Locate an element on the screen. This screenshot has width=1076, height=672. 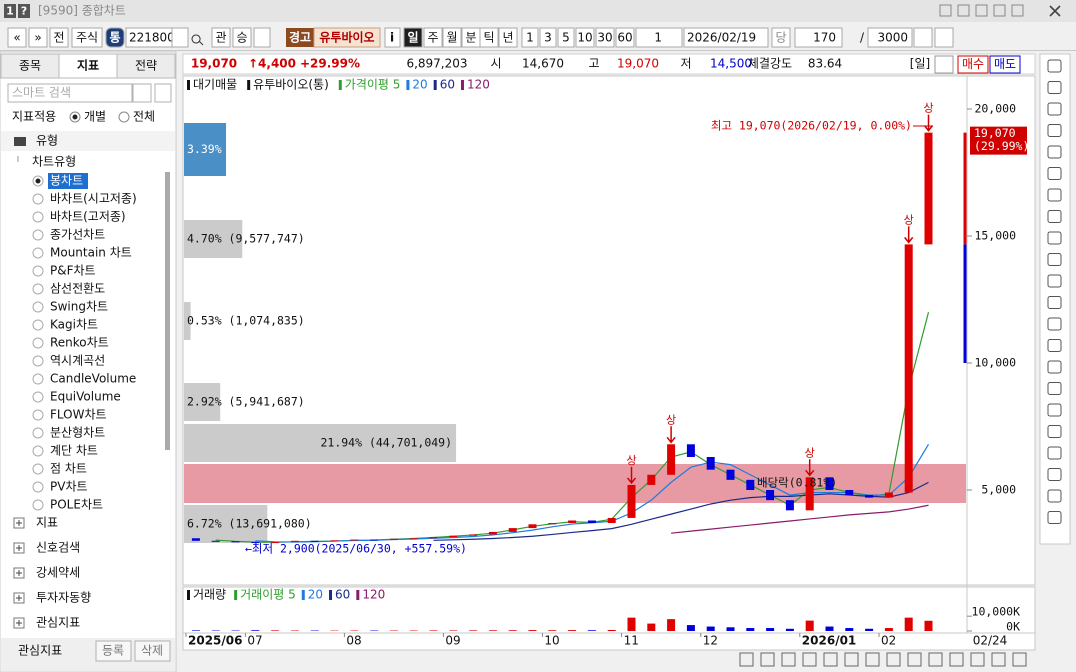
toolbar-button-label: » is located at coordinates (37, 38).